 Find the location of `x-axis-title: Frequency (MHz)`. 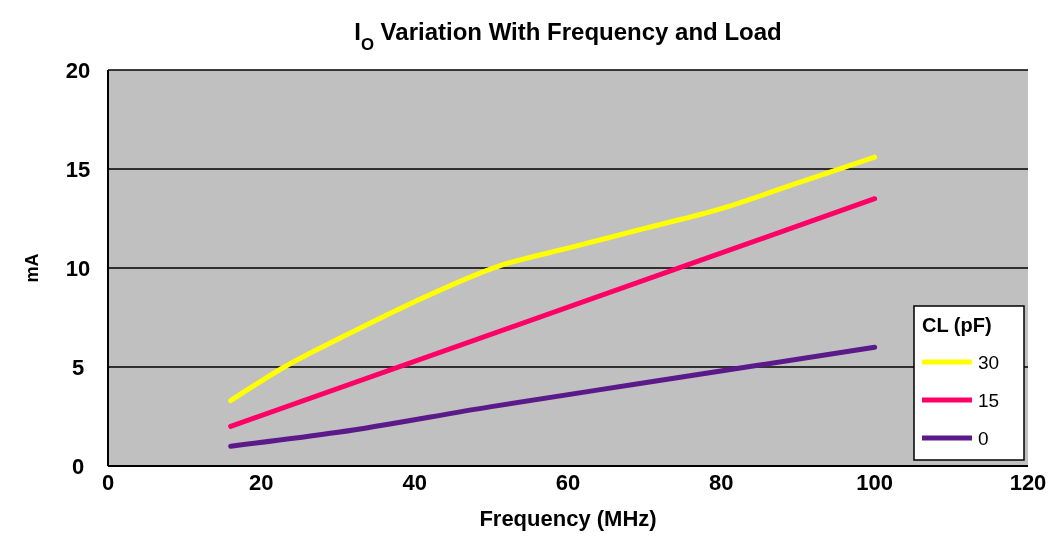

x-axis-title: Frequency (MHz) is located at coordinates (568, 518).